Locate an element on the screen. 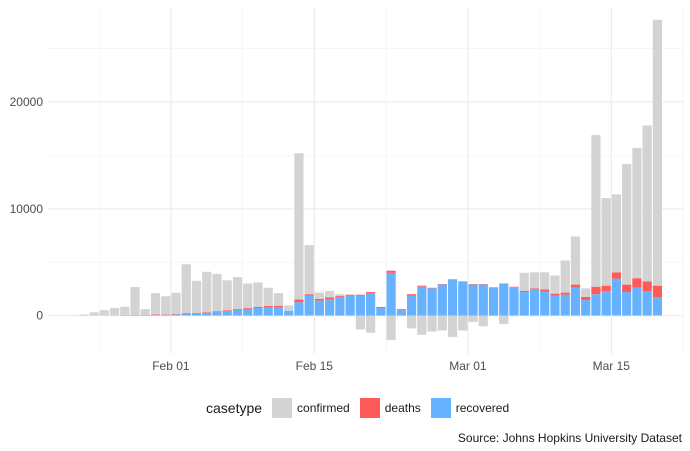 This screenshot has width=690, height=451. legend-label-recovered: recovered is located at coordinates (482, 408).